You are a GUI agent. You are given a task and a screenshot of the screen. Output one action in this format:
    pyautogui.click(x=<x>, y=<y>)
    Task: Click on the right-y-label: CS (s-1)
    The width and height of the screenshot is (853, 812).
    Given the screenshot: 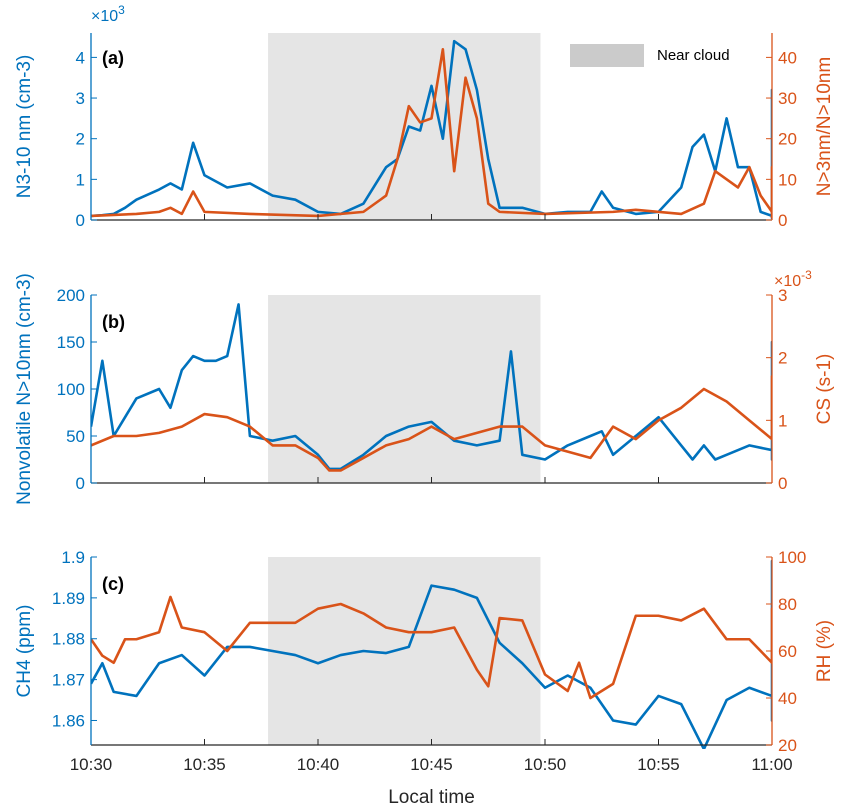 What is the action you would take?
    pyautogui.click(x=824, y=389)
    